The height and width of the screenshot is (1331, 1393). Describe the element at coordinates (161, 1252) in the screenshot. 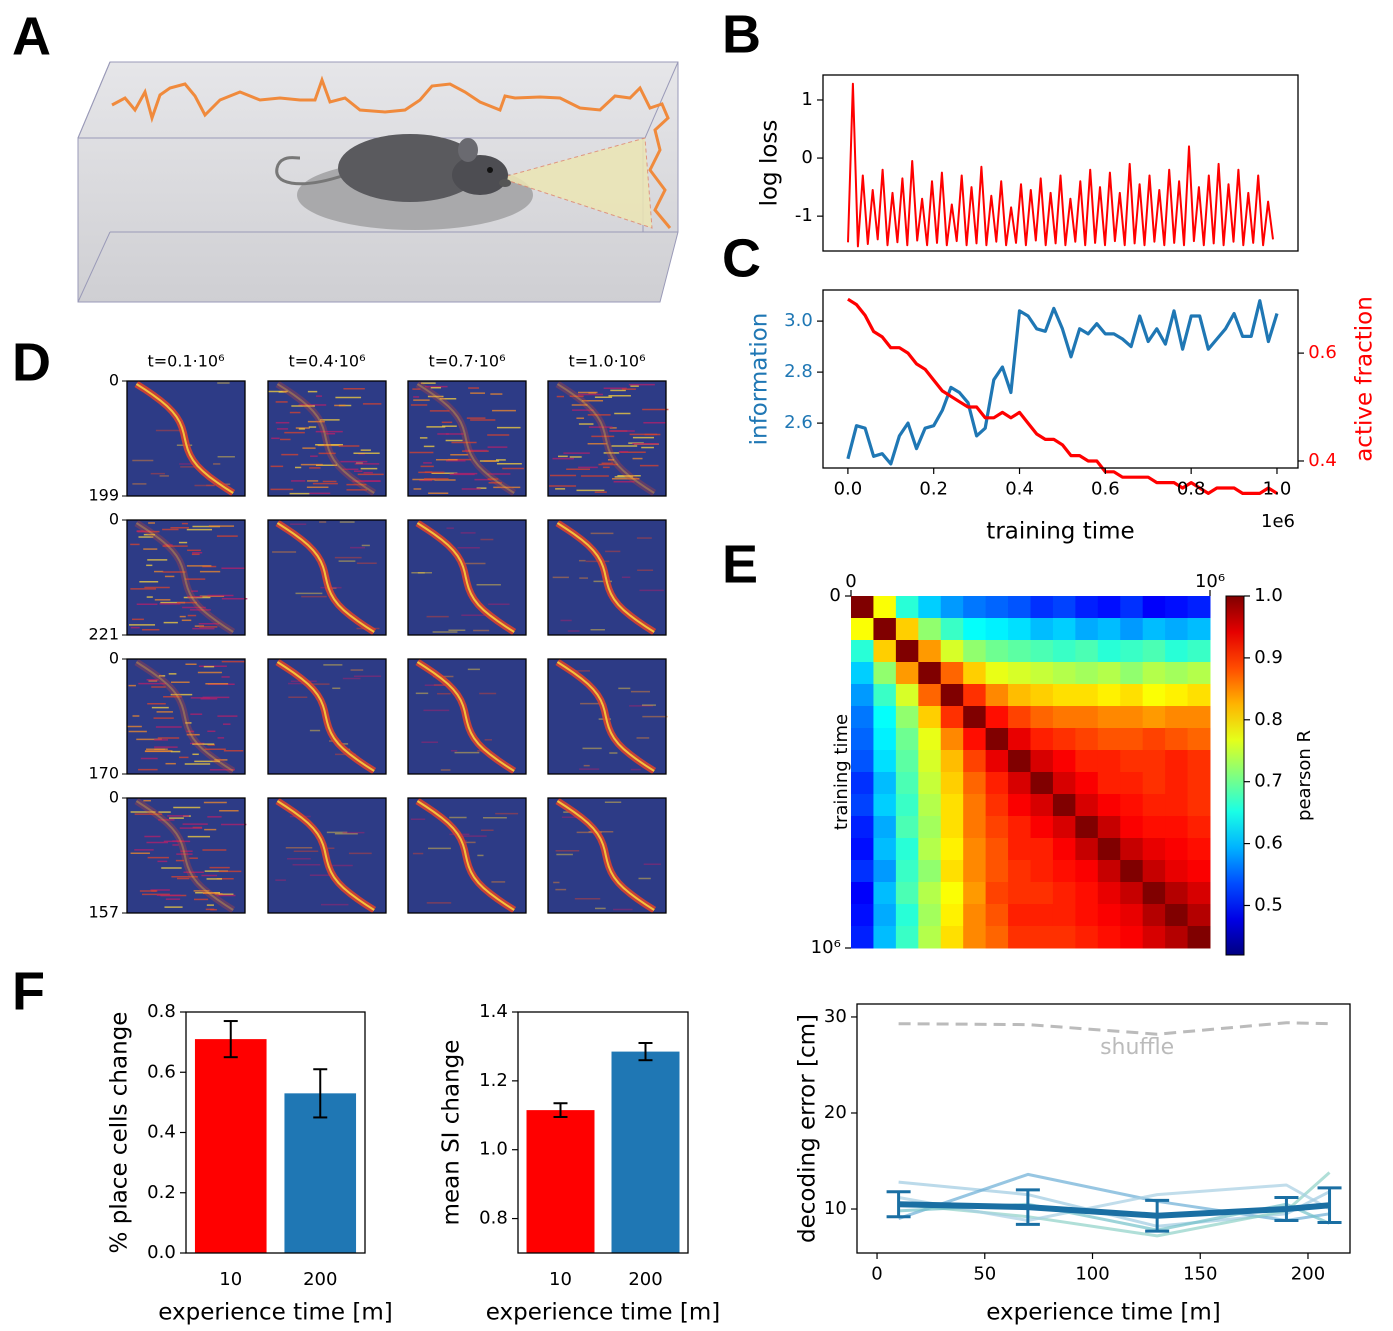

I see `y-tick-label: 0.0` at that location.